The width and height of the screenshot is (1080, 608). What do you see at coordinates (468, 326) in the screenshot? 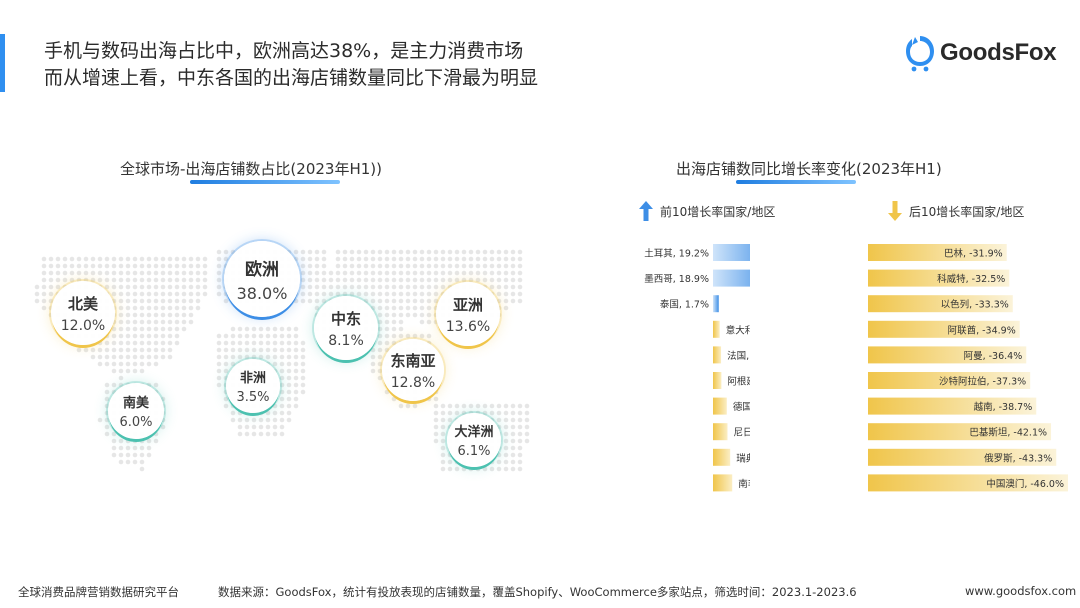
I see `region-value: 13.6%` at bounding box center [468, 326].